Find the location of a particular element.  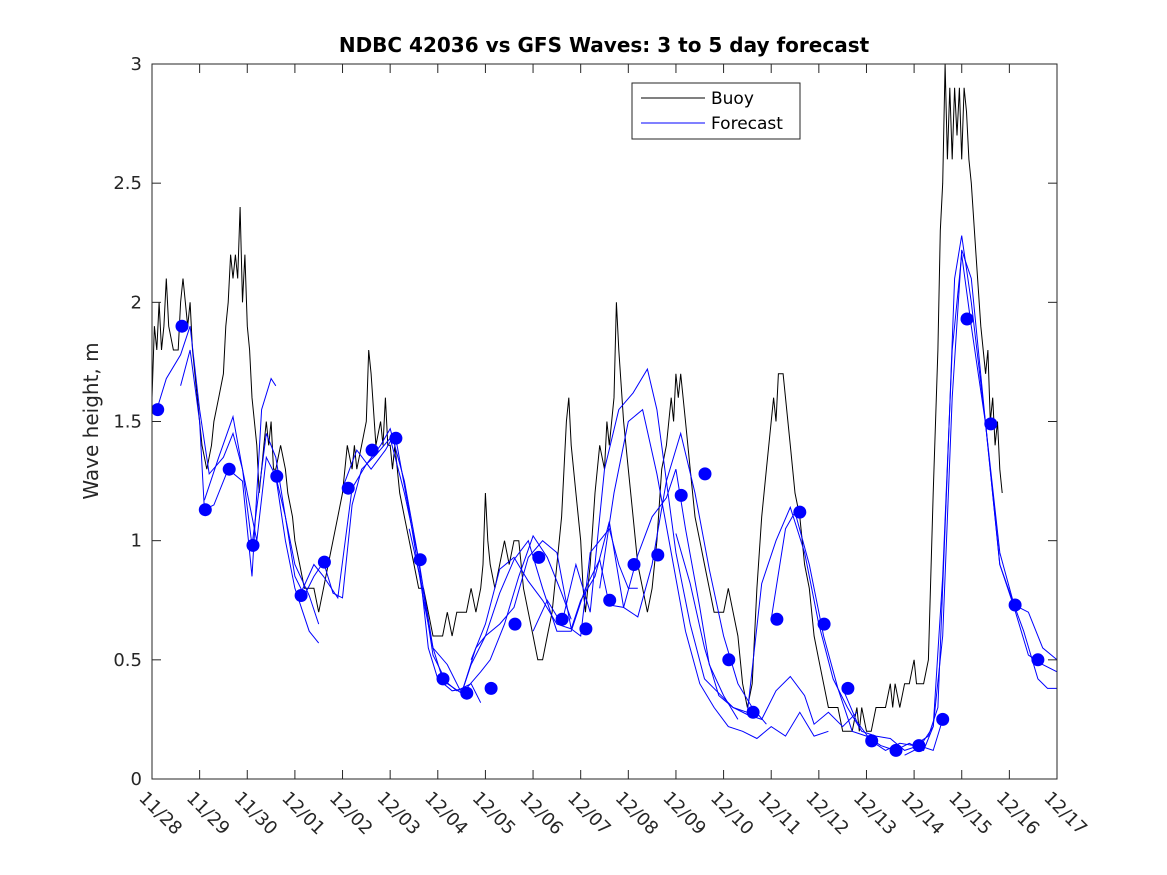

y-tick-label-1: 0.5 is located at coordinates (127, 660).